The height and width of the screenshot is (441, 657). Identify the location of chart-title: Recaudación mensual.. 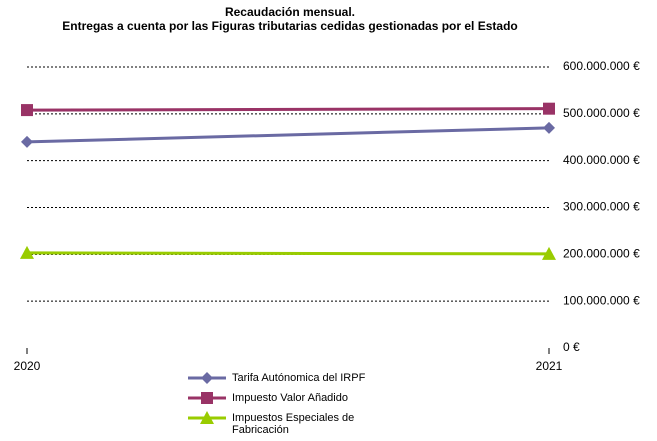
(290, 12).